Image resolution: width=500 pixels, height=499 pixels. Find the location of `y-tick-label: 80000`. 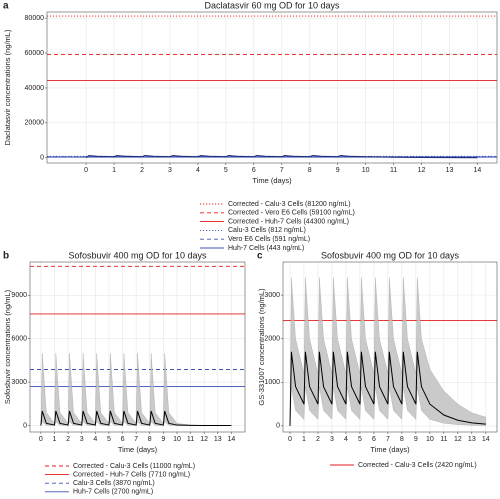

y-tick-label: 80000 is located at coordinates (35, 18).